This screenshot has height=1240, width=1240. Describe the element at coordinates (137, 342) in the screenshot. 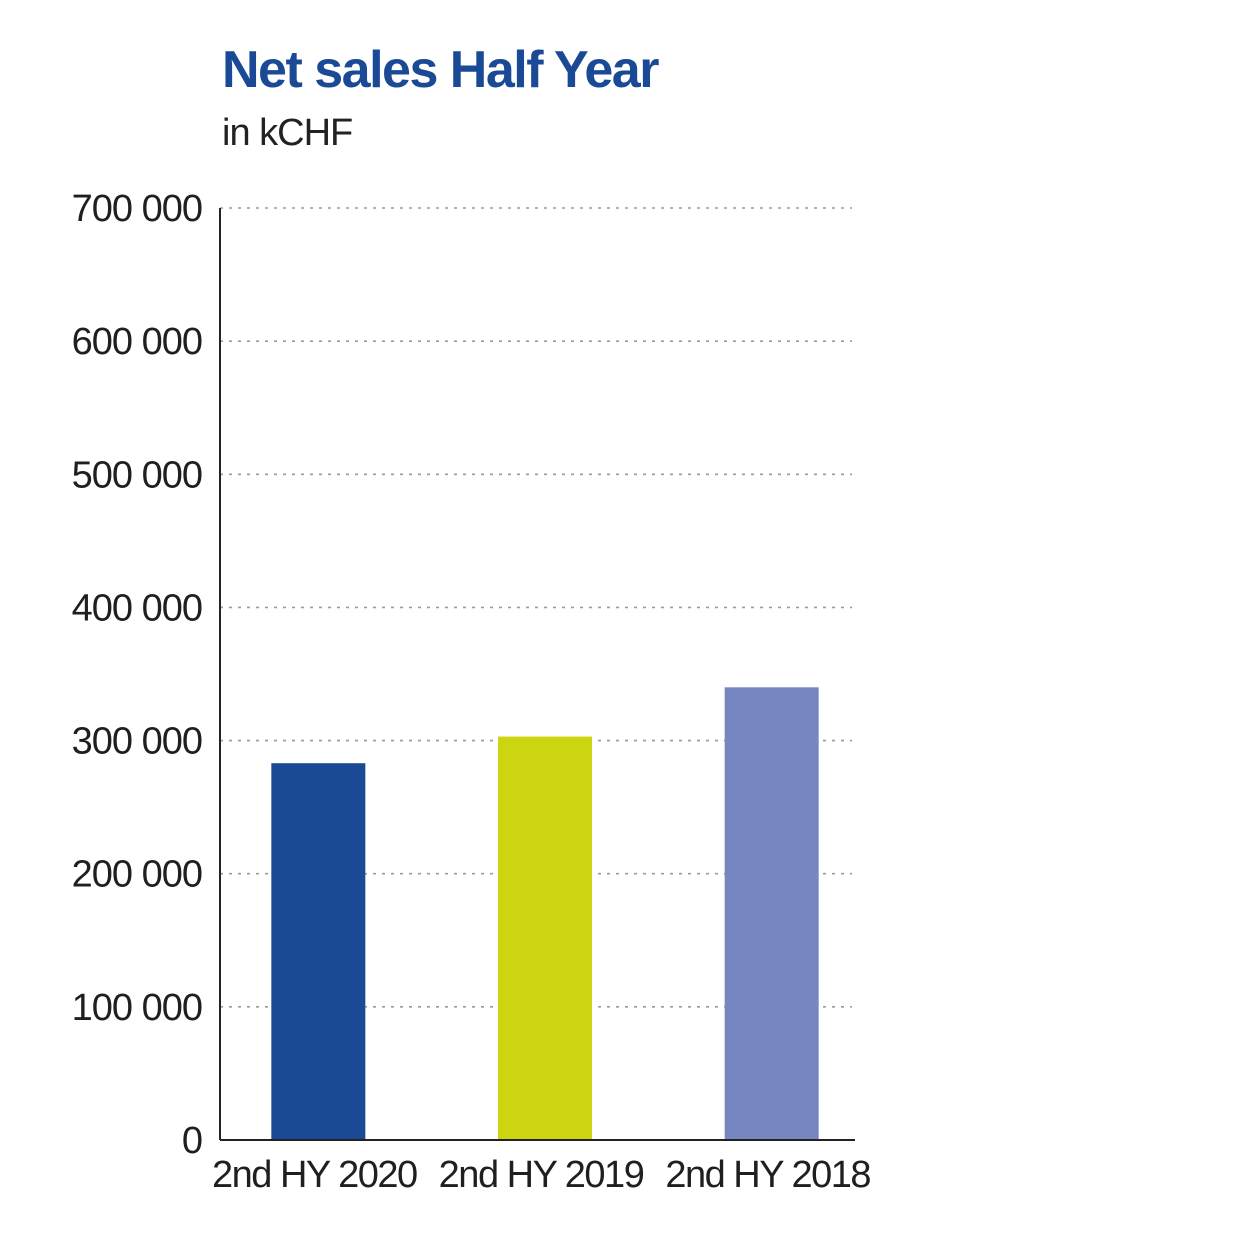

I see `y-tick-label: 600 000` at that location.